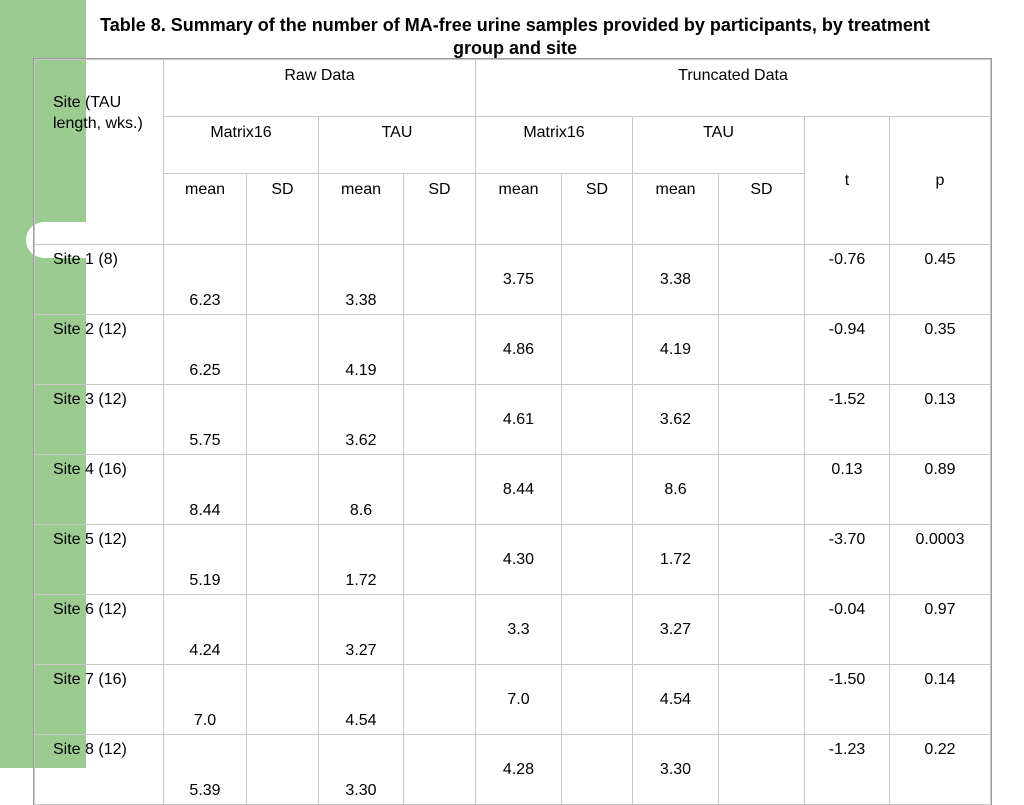  Describe the element at coordinates (205, 419) in the screenshot. I see `raw-matrix16-mean: 5.75` at that location.